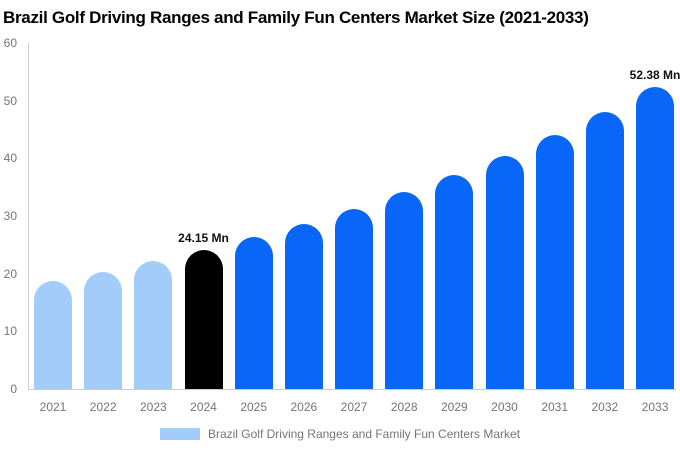  I want to click on x-axis-label-2033: 2033, so click(655, 407).